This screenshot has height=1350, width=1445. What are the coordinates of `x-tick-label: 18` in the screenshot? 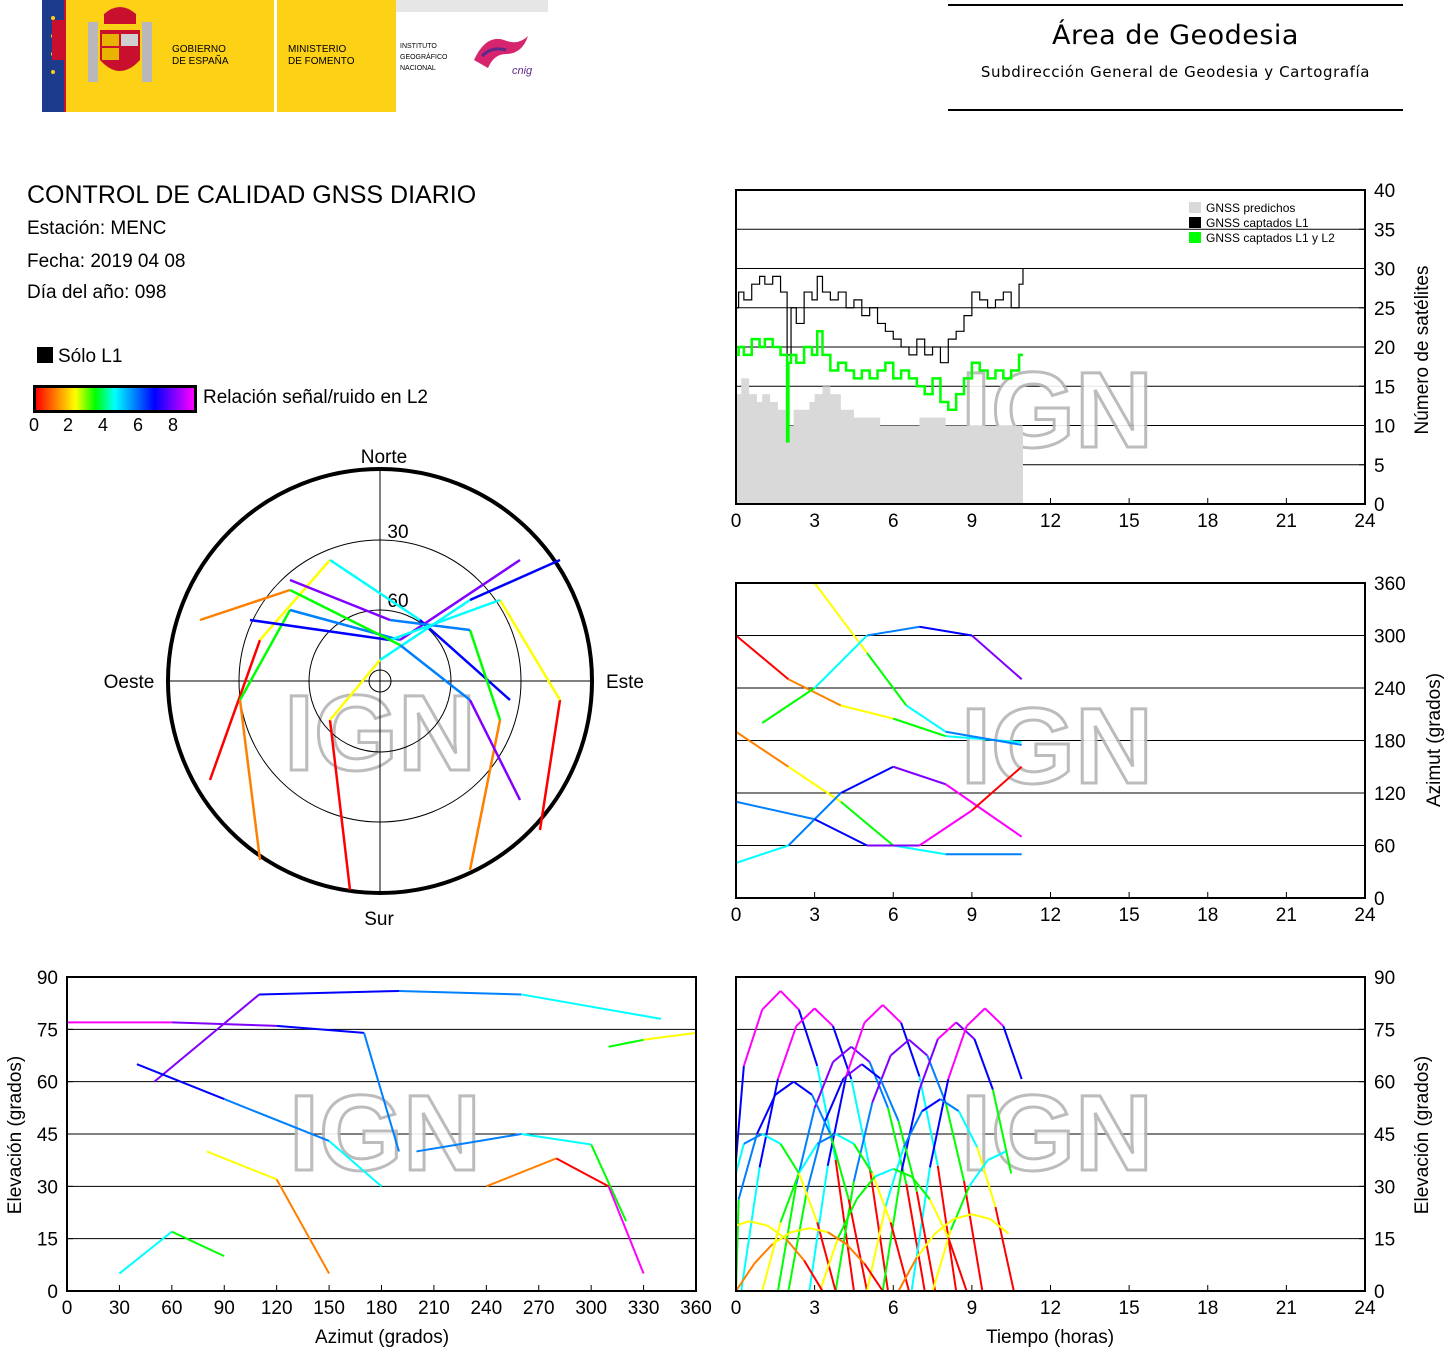 It's located at (1207, 915).